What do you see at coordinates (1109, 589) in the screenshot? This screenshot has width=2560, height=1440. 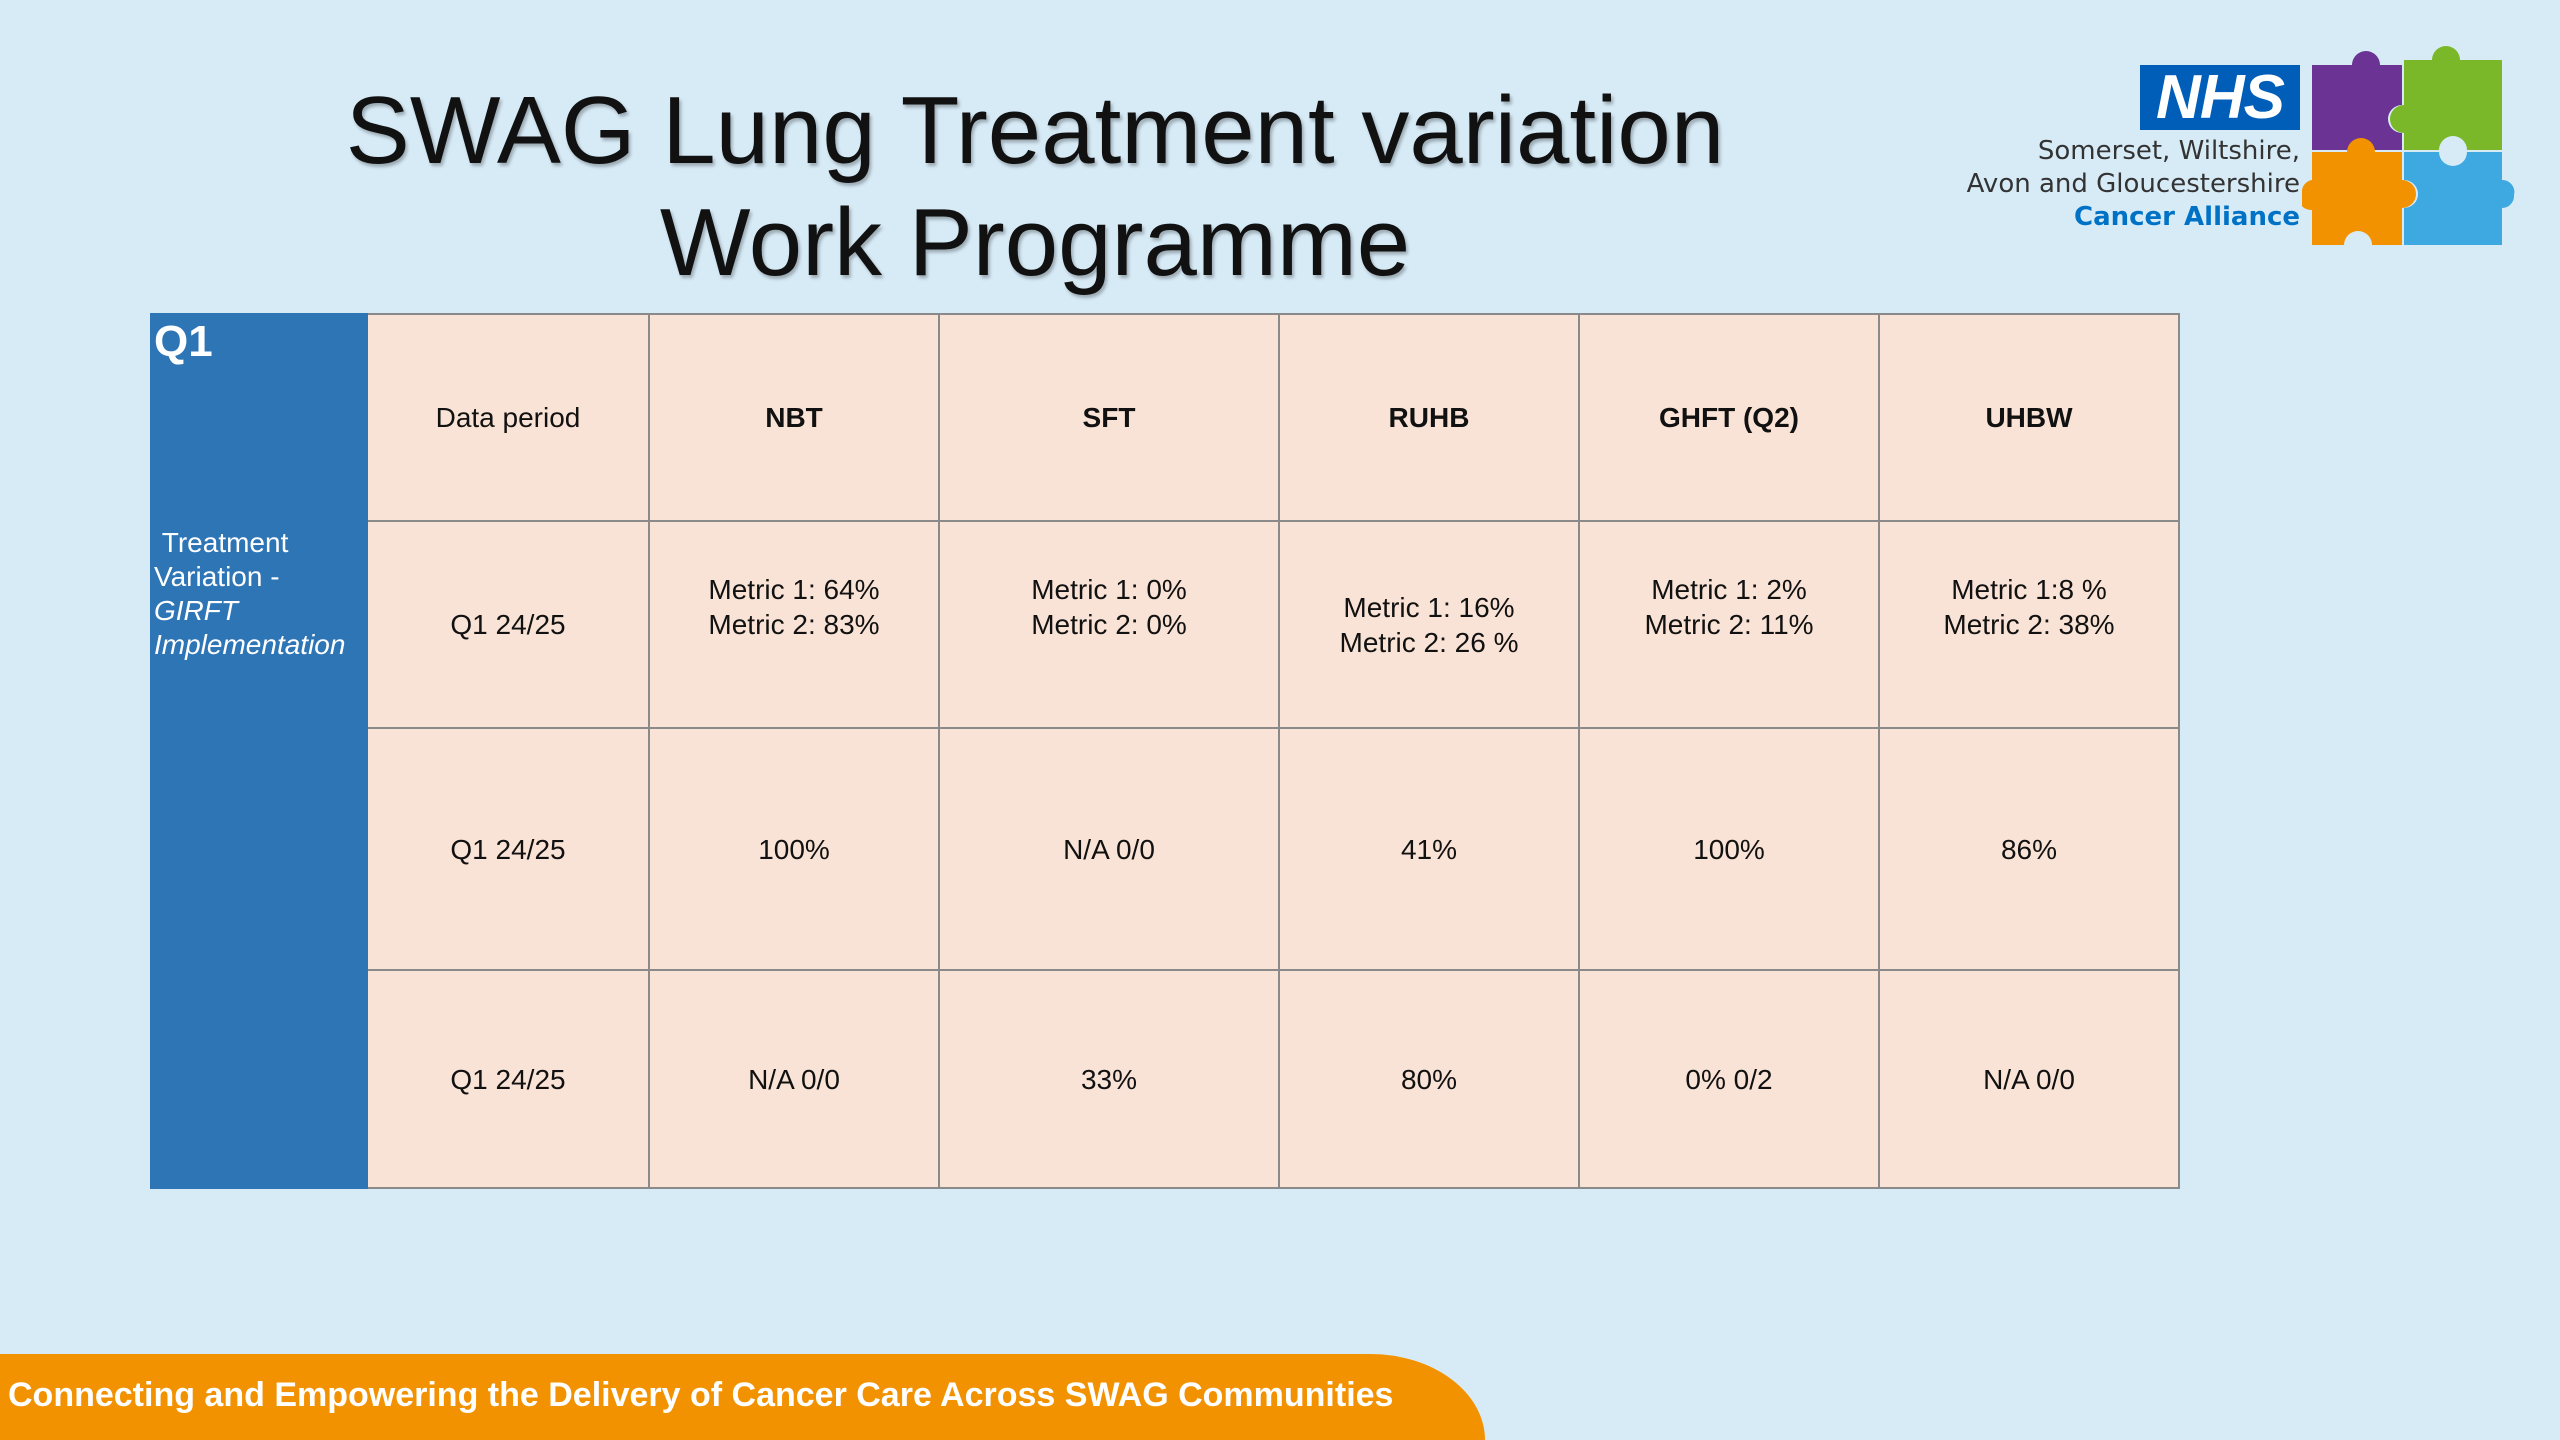 I see `metric-1-value: Metric 1: 0%` at bounding box center [1109, 589].